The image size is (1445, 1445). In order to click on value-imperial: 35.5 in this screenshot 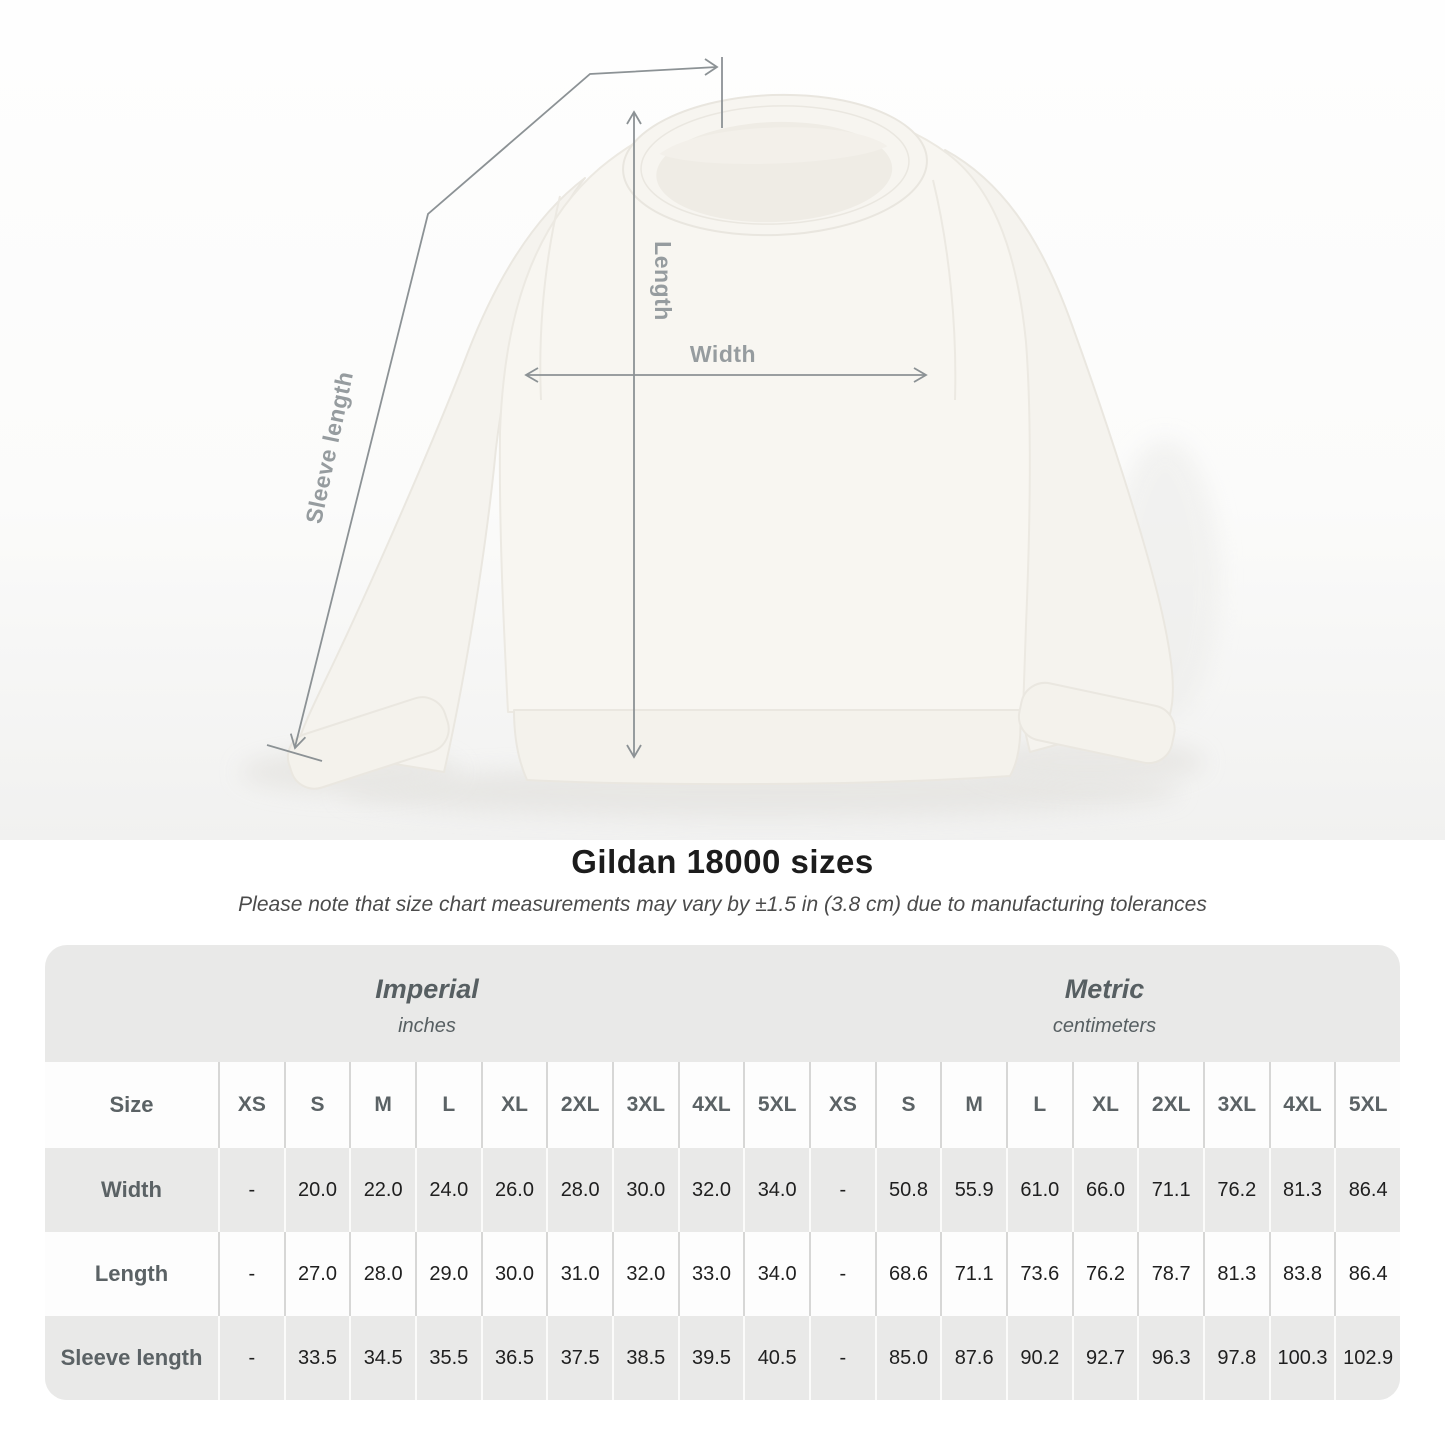, I will do `click(447, 1358)`.